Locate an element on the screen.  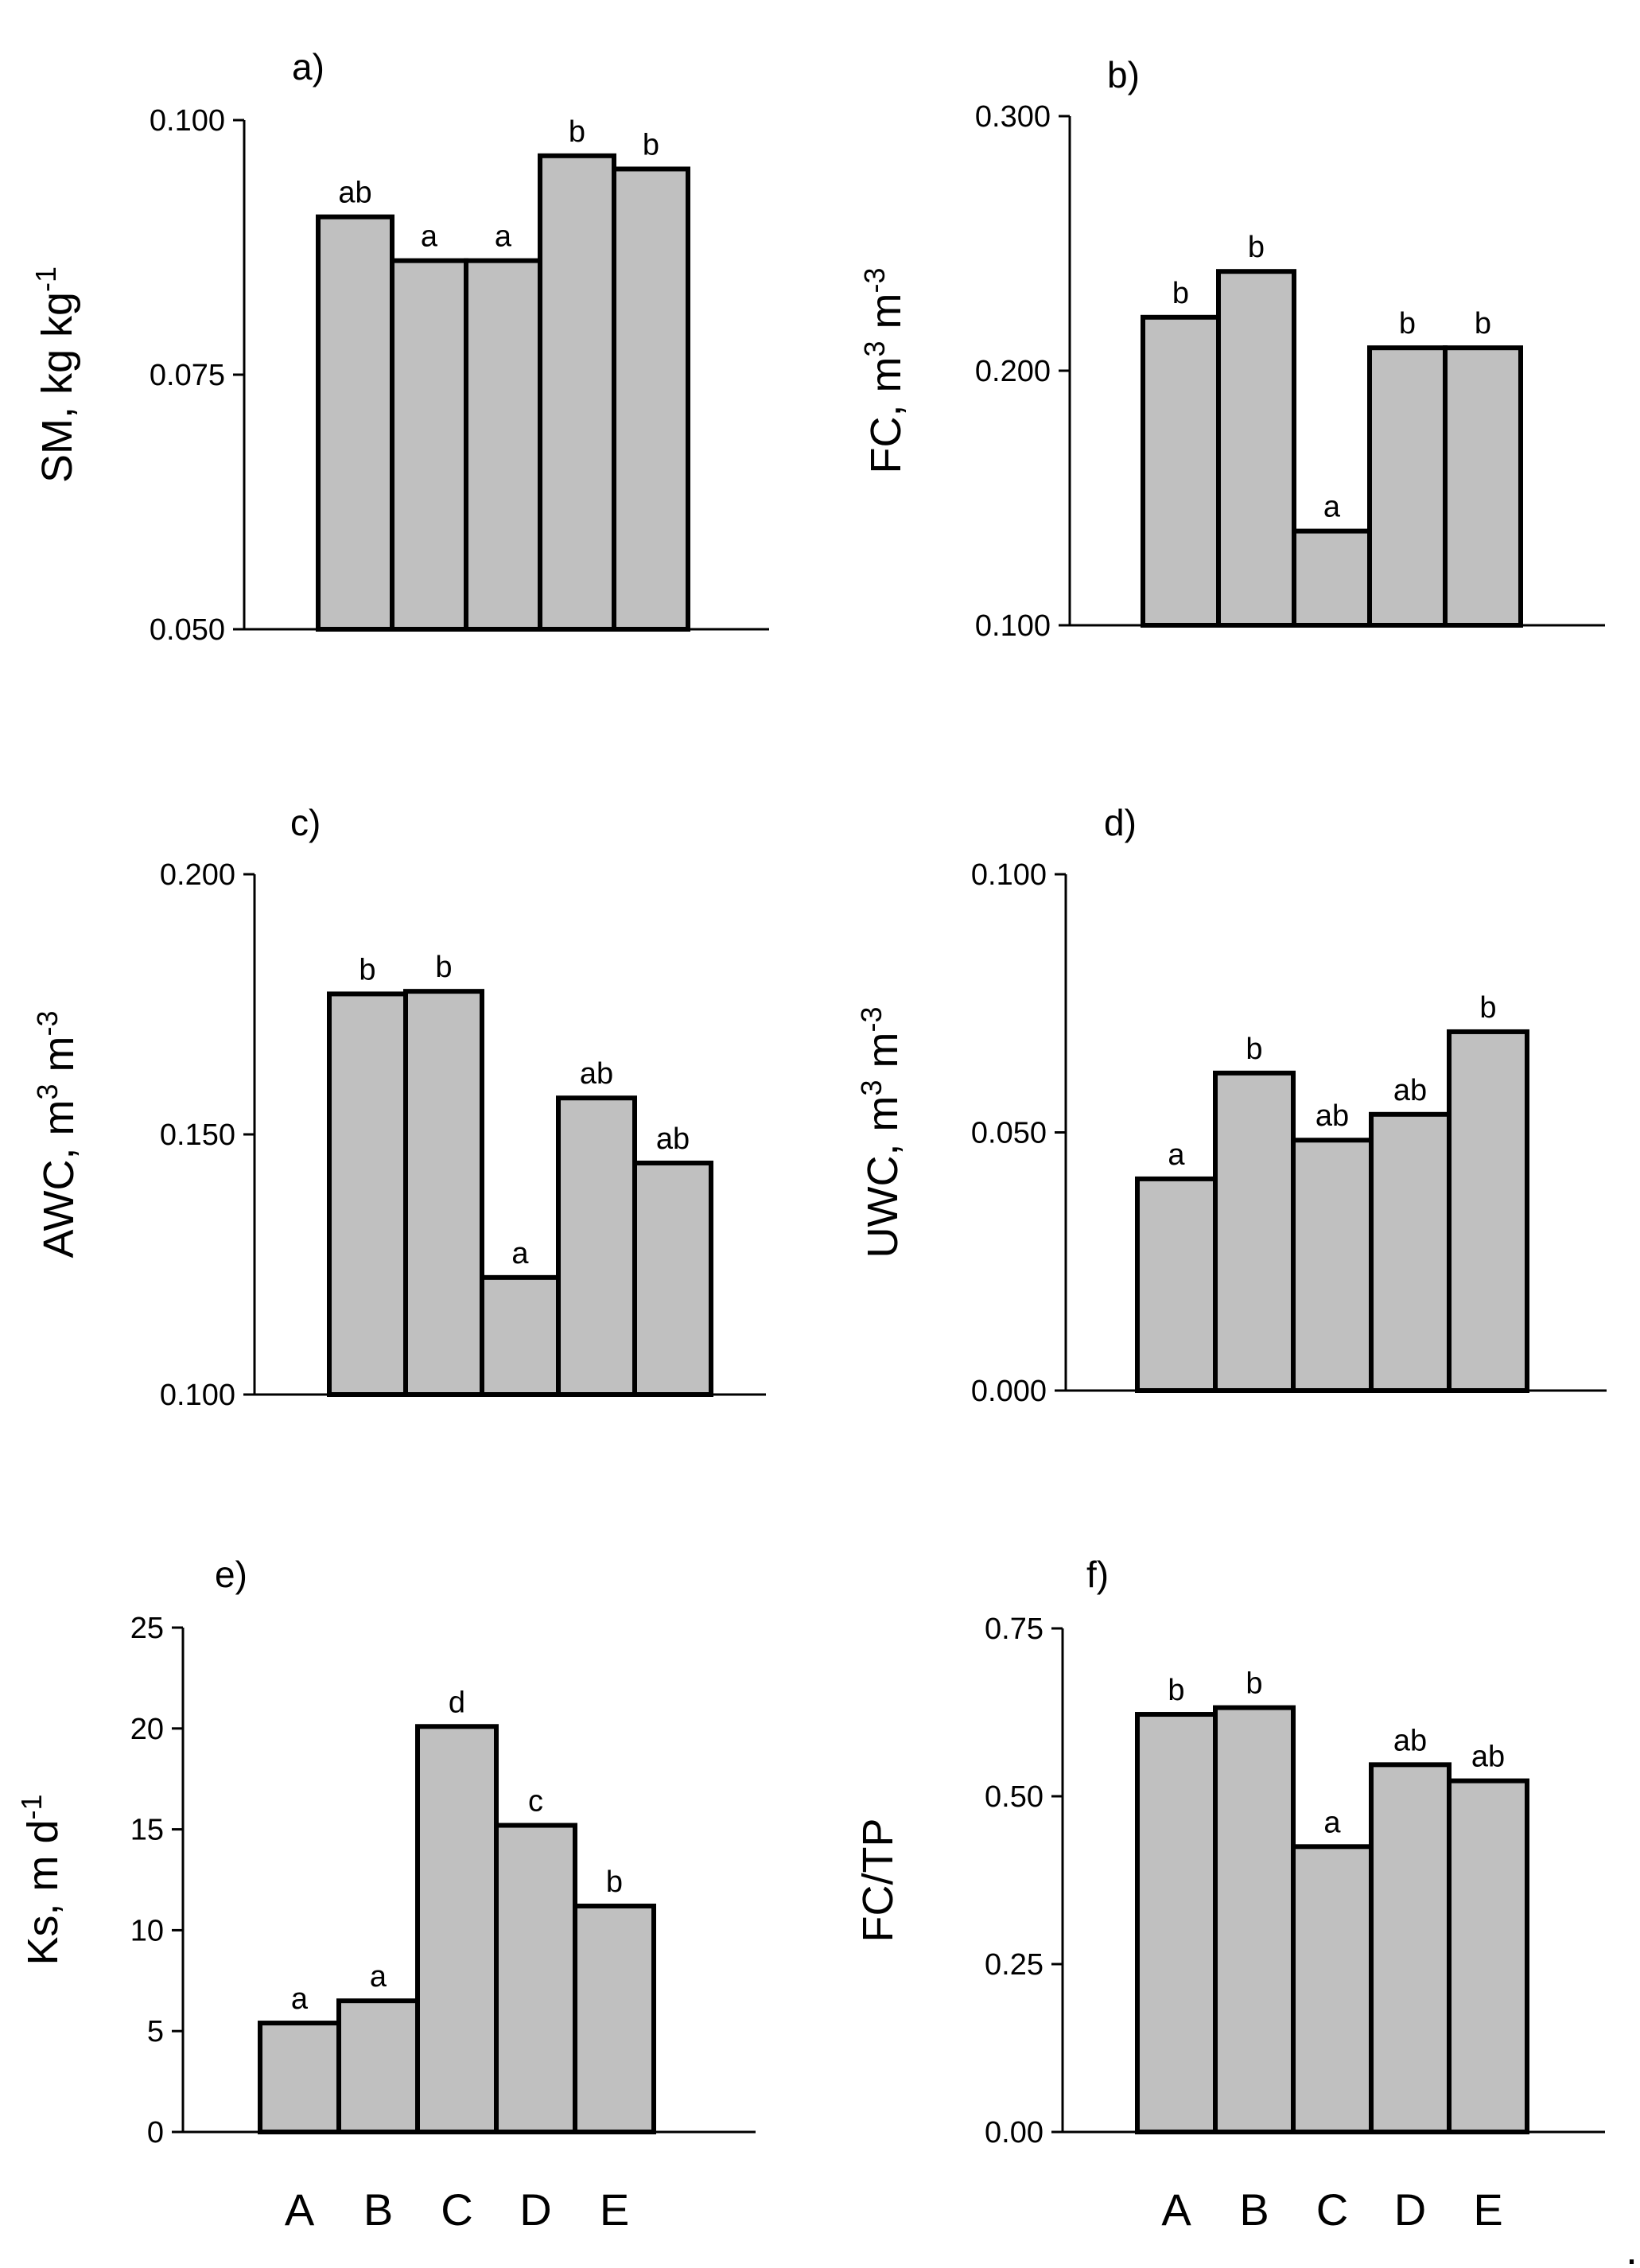
y-tick-label: 0.75 is located at coordinates (1014, 1629).